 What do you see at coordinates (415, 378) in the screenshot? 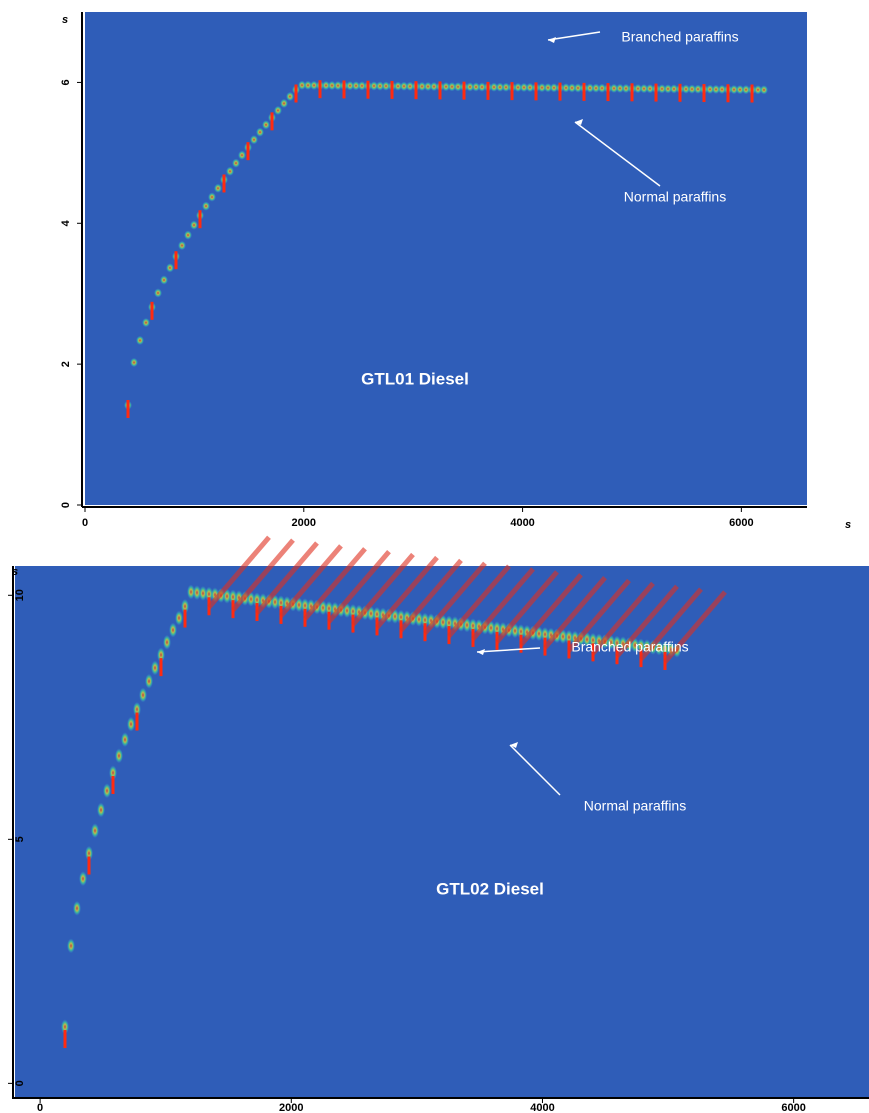
I see `chart-title: GTL01 Diesel` at bounding box center [415, 378].